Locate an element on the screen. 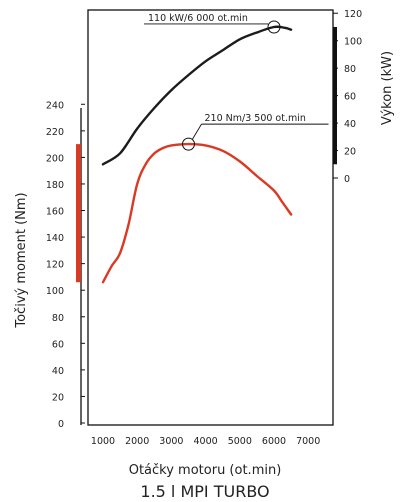  x-axis: 1000 2000 3000 4000 5000 6000 7000 is located at coordinates (205, 441).